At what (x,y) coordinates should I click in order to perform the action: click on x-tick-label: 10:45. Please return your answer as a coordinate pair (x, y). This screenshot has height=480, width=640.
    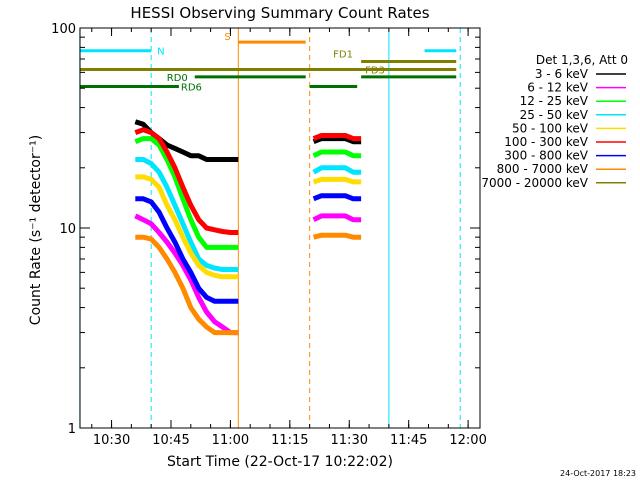
    Looking at the image, I should click on (170, 440).